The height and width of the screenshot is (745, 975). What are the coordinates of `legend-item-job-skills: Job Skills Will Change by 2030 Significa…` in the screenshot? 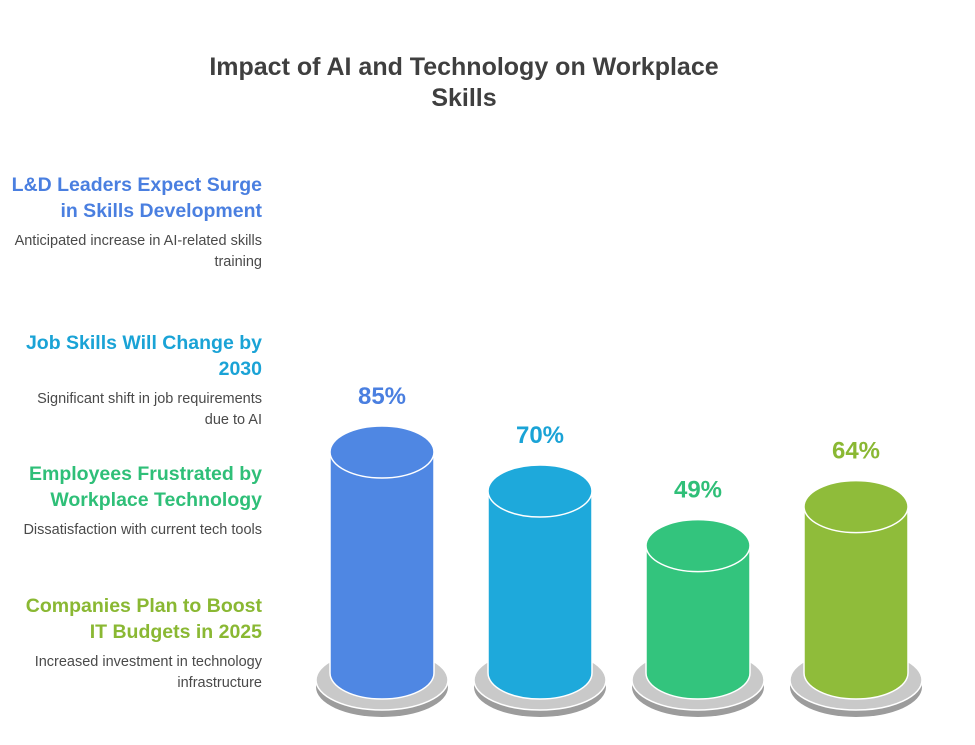 It's located at (136, 380).